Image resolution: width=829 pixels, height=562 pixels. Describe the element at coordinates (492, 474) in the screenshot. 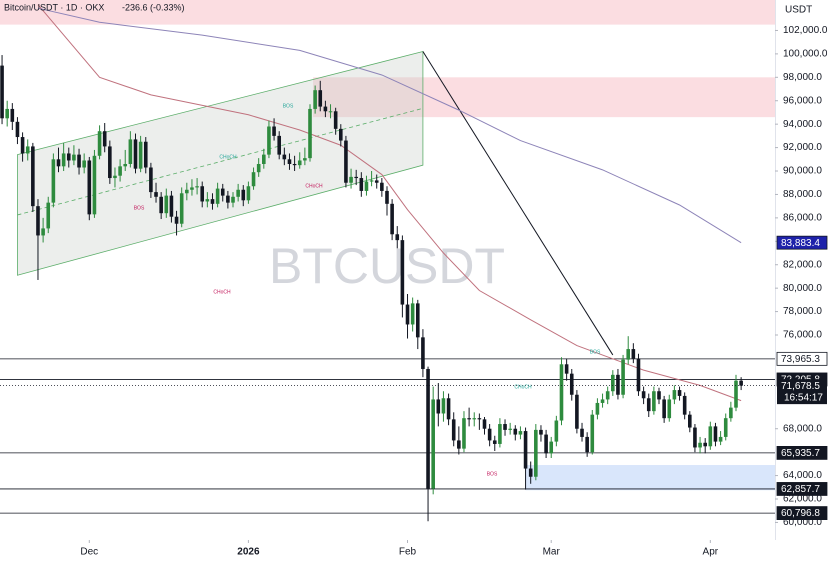

I see `annotation: BOS` at that location.